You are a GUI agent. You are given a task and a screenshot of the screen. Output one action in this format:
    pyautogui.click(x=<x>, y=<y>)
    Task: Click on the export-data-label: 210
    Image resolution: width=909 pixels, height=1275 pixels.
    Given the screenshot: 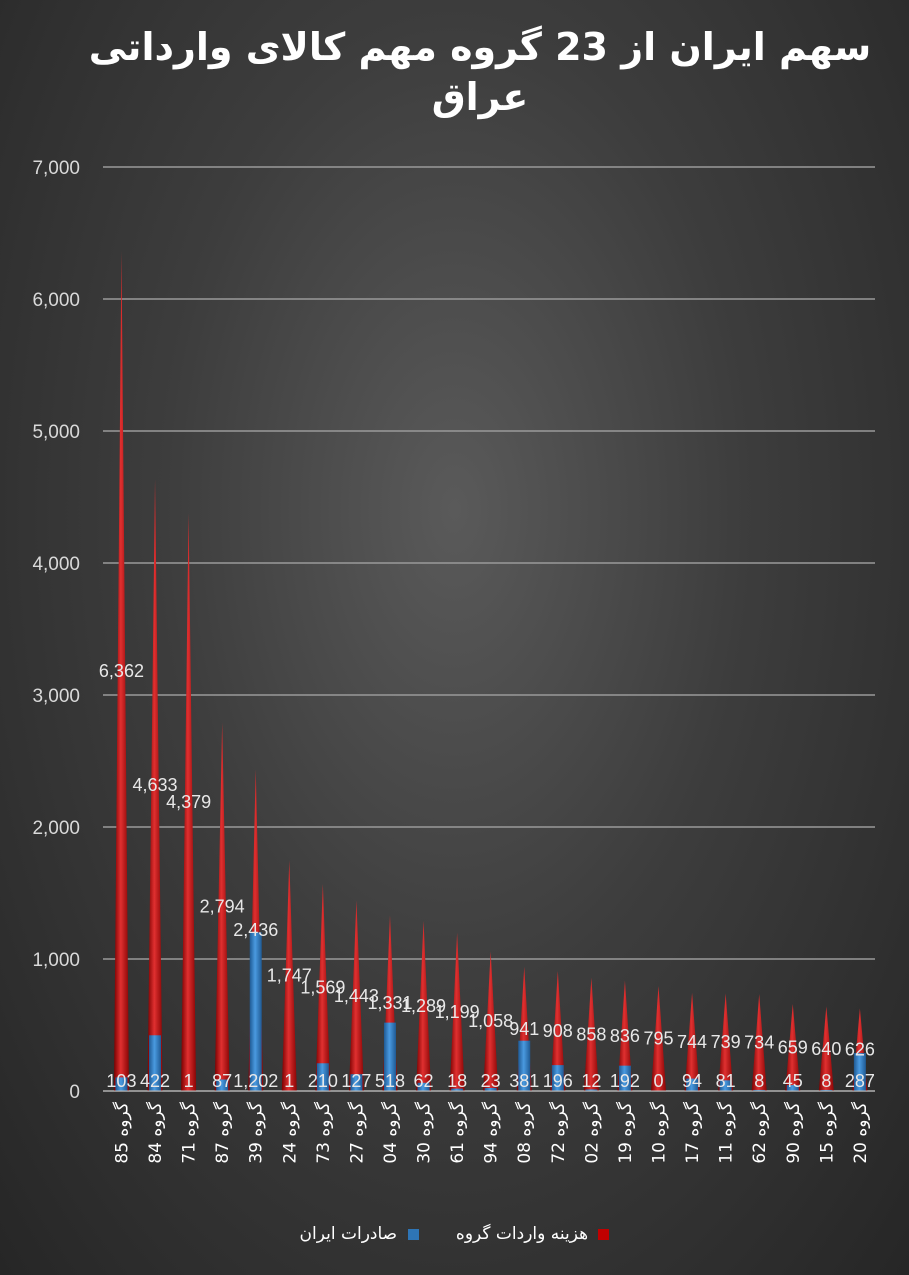 What is the action you would take?
    pyautogui.click(x=323, y=1081)
    